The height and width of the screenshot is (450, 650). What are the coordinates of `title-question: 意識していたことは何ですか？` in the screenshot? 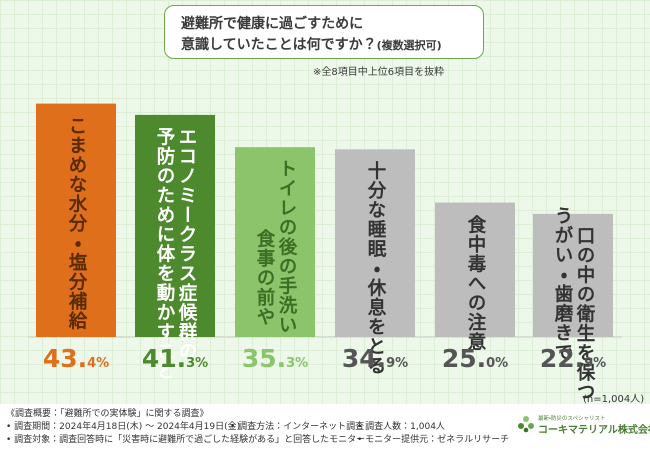 It's located at (279, 45).